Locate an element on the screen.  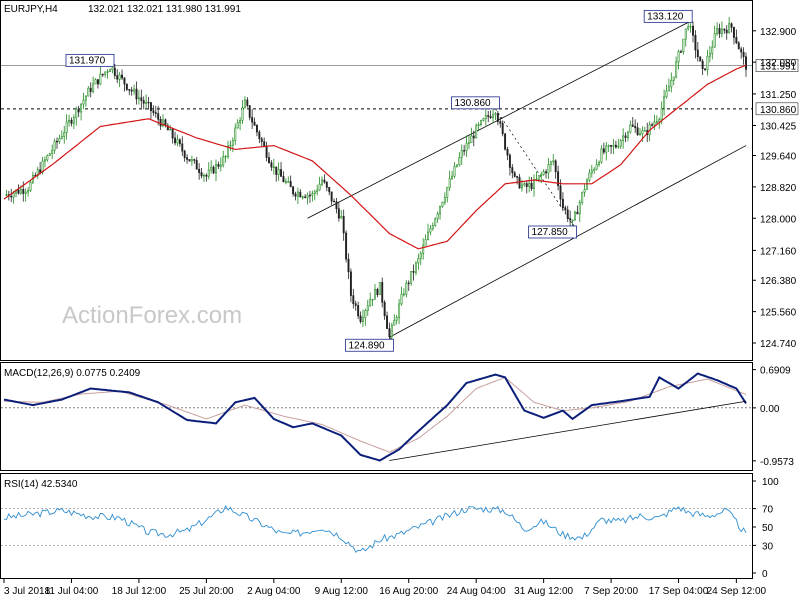
level-tag-label-0: 131.991 is located at coordinates (778, 67).